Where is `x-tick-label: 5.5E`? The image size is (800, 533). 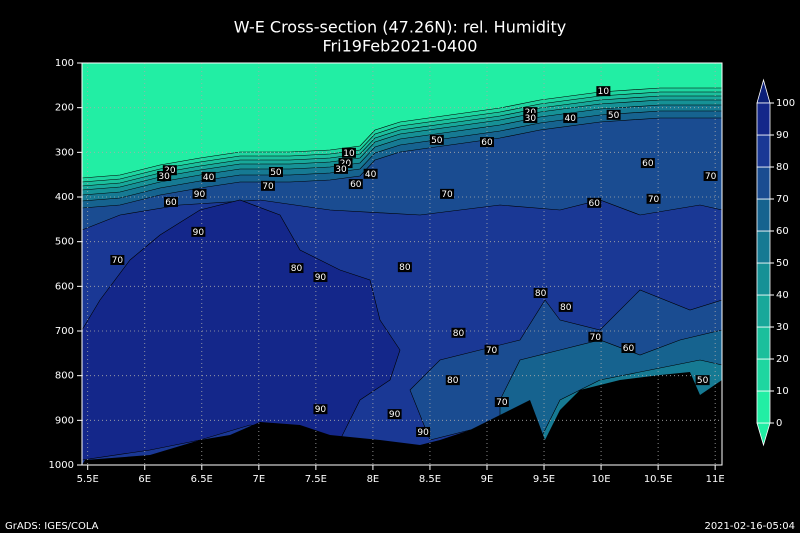
x-tick-label: 5.5E is located at coordinates (88, 479).